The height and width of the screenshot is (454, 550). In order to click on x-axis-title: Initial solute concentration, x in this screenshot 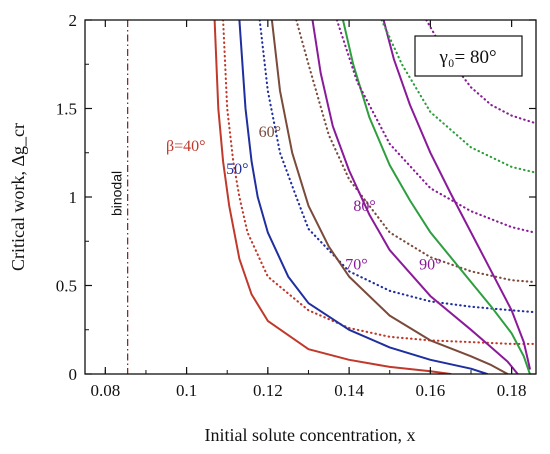, I will do `click(310, 435)`.